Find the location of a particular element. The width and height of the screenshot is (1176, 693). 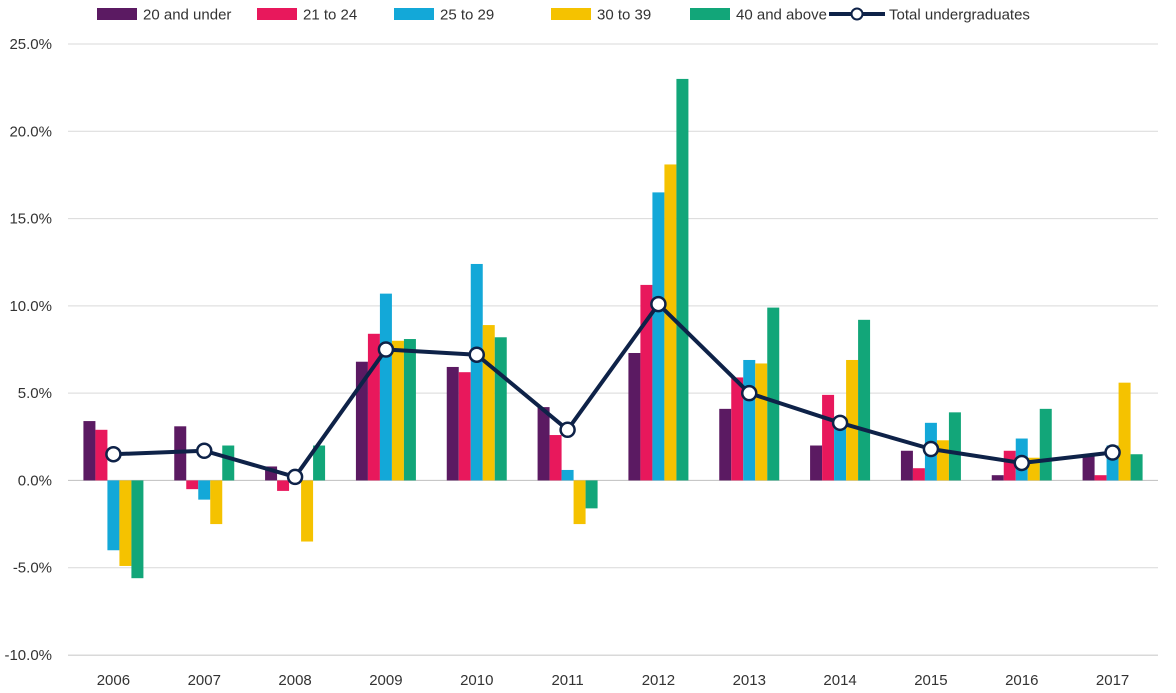

y-tick-label: 10.0% is located at coordinates (30, 306).